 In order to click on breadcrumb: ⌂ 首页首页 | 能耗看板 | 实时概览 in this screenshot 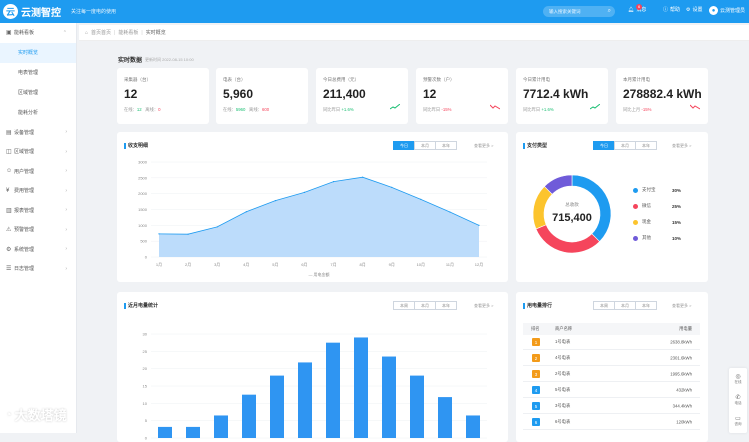, I will do `click(414, 33)`.